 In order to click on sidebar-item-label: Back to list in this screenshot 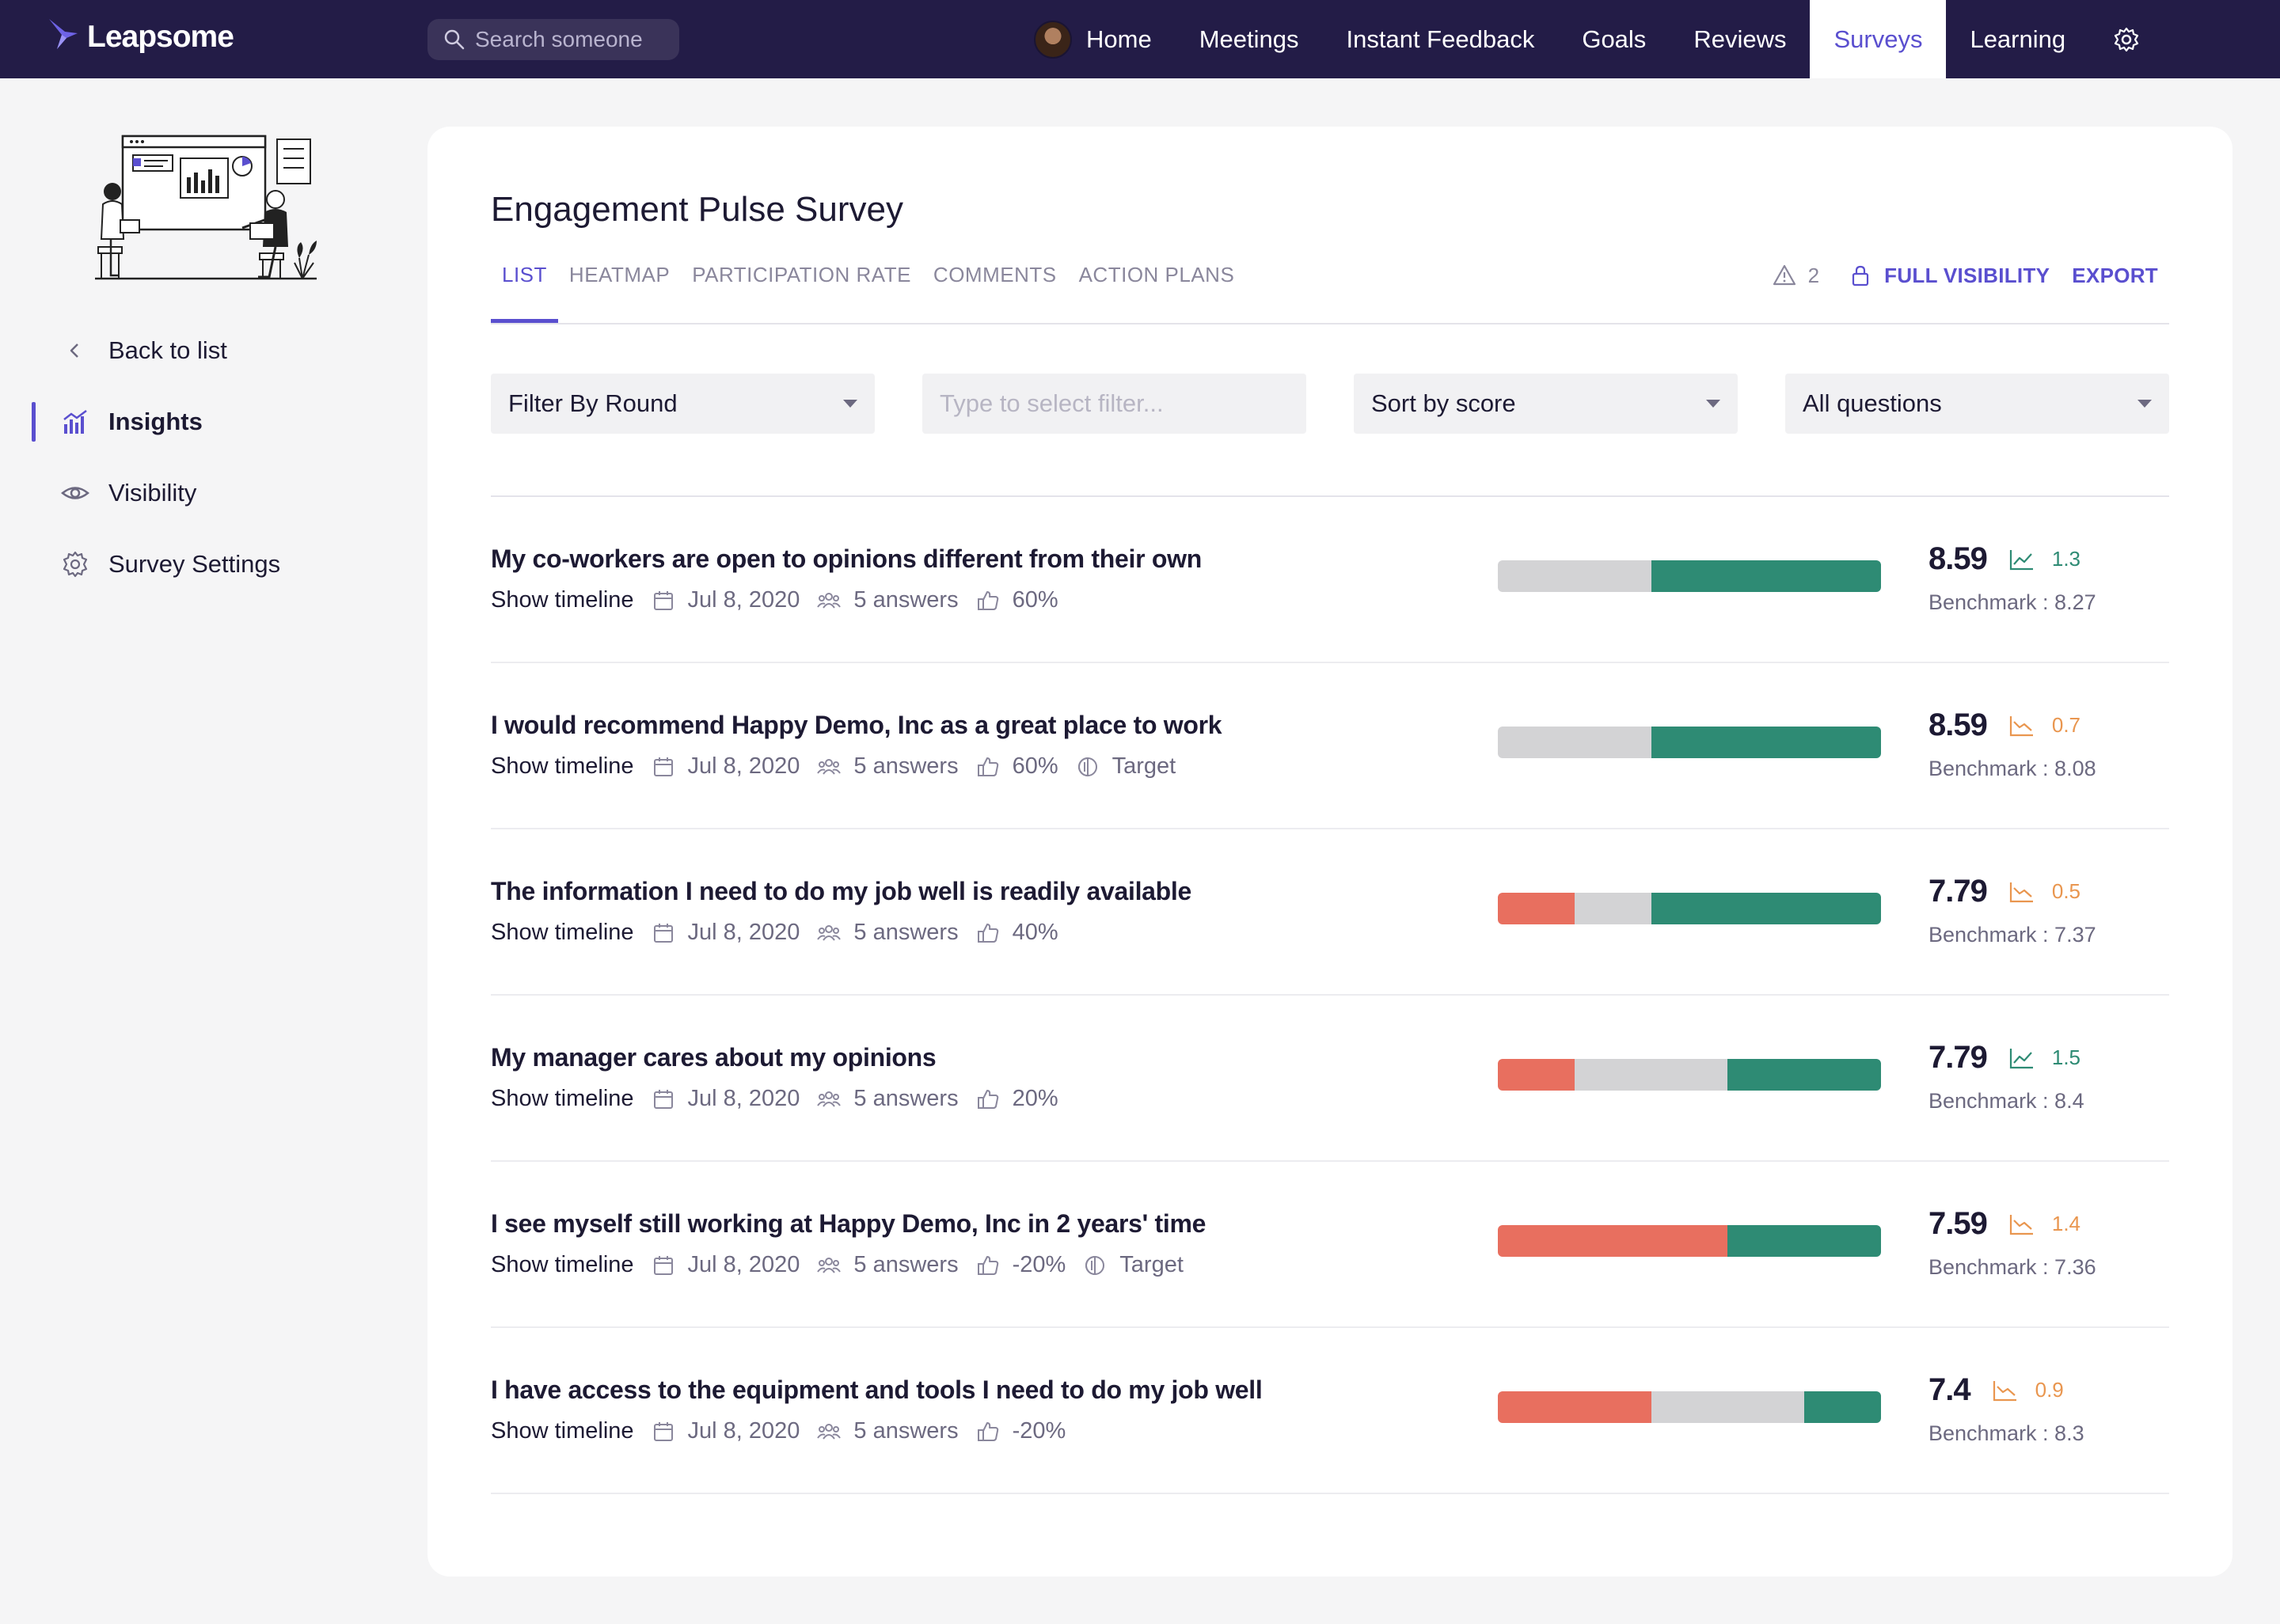, I will do `click(167, 350)`.